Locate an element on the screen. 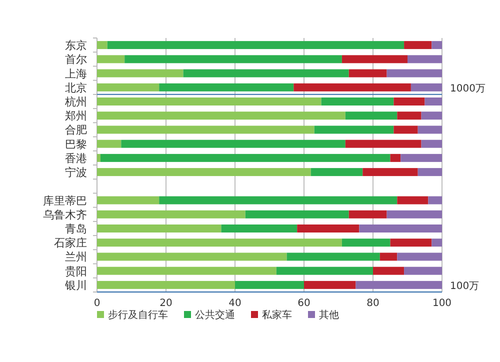 The height and width of the screenshot is (362, 500). x-tick-label: 80 is located at coordinates (373, 303).